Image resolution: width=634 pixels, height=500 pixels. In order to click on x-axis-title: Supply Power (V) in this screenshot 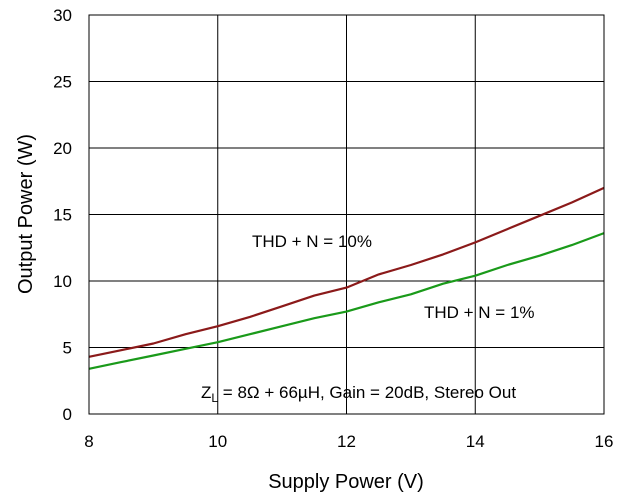, I will do `click(346, 482)`.